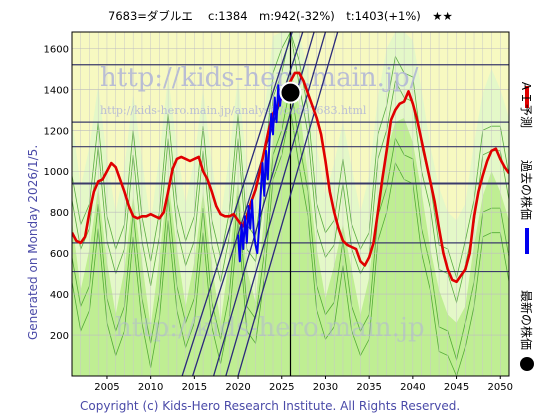 The image size is (560, 420). What do you see at coordinates (56, 172) in the screenshot?
I see `y-tick-label-1000: 1000` at bounding box center [56, 172].